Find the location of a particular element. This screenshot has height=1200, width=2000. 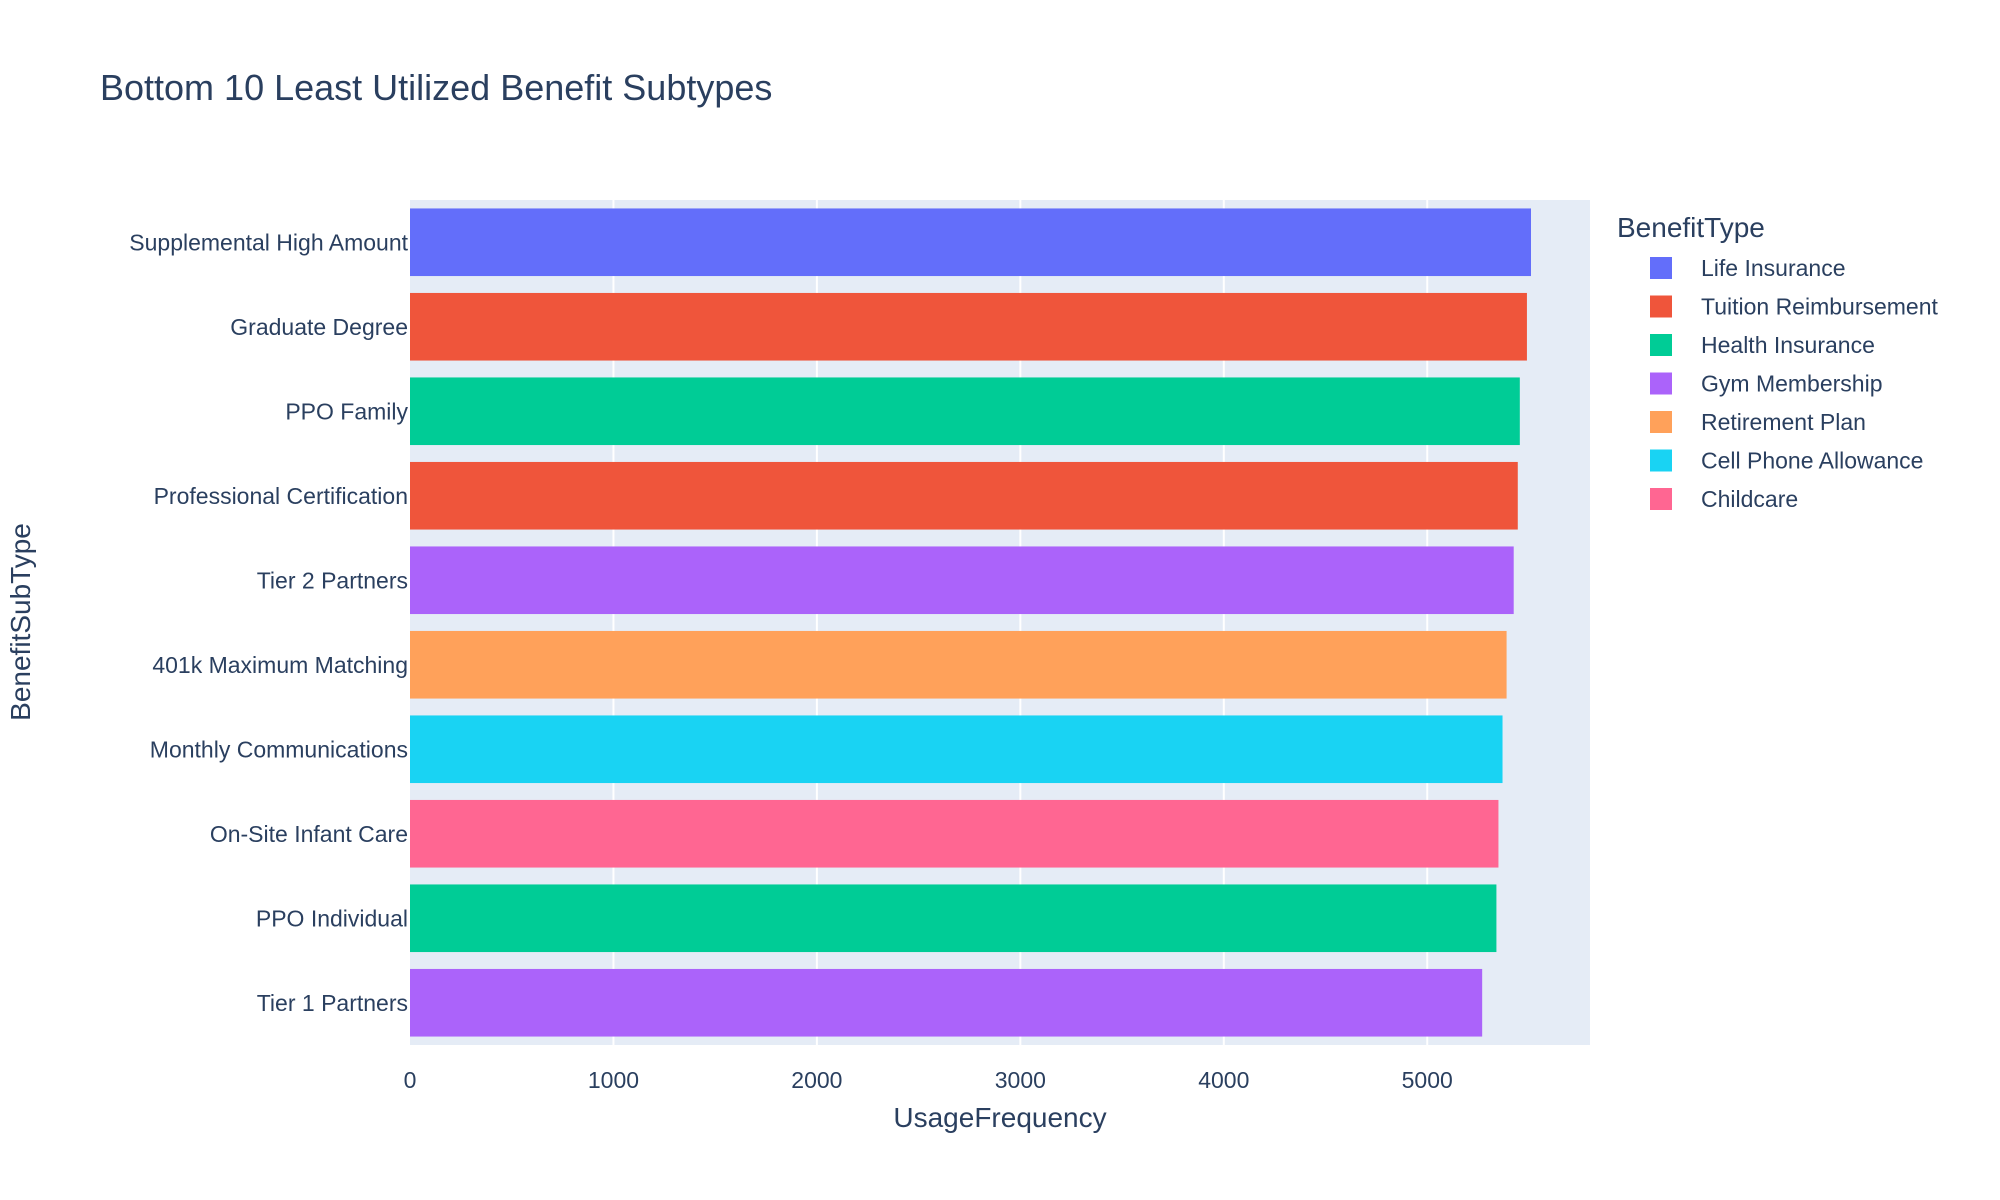

x-tick-label: 1000 is located at coordinates (613, 1080).